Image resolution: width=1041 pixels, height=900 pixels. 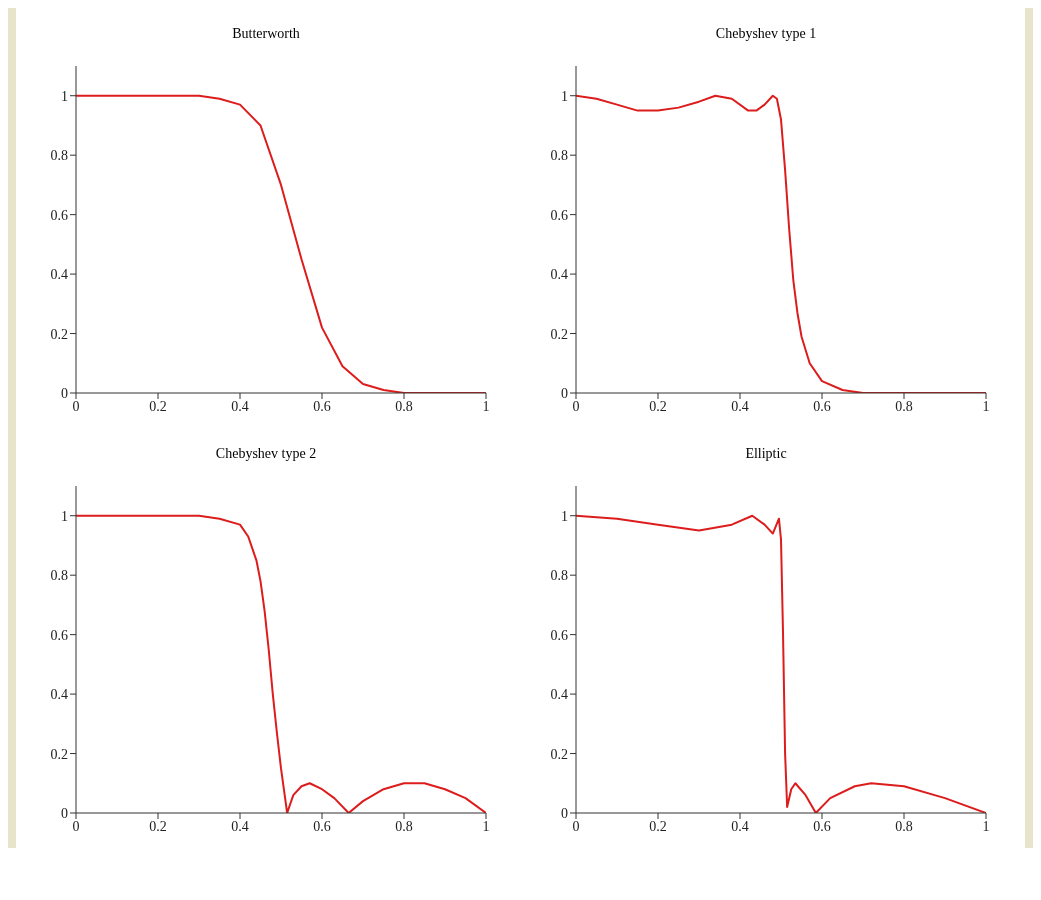 I want to click on chart-title: Butterworth, so click(x=266, y=34).